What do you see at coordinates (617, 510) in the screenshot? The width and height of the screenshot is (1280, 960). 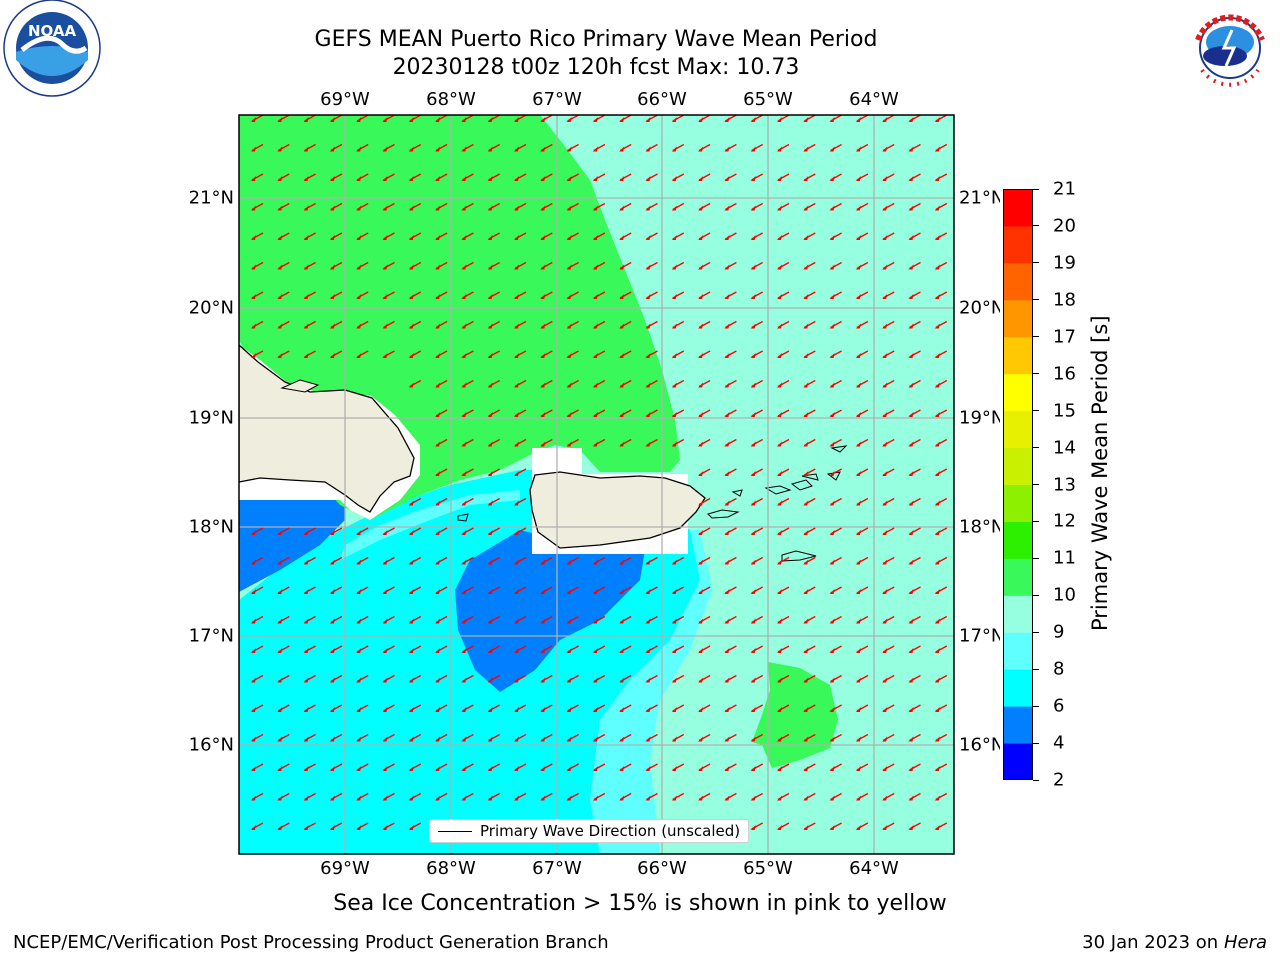 I see `land-puerto-rico` at bounding box center [617, 510].